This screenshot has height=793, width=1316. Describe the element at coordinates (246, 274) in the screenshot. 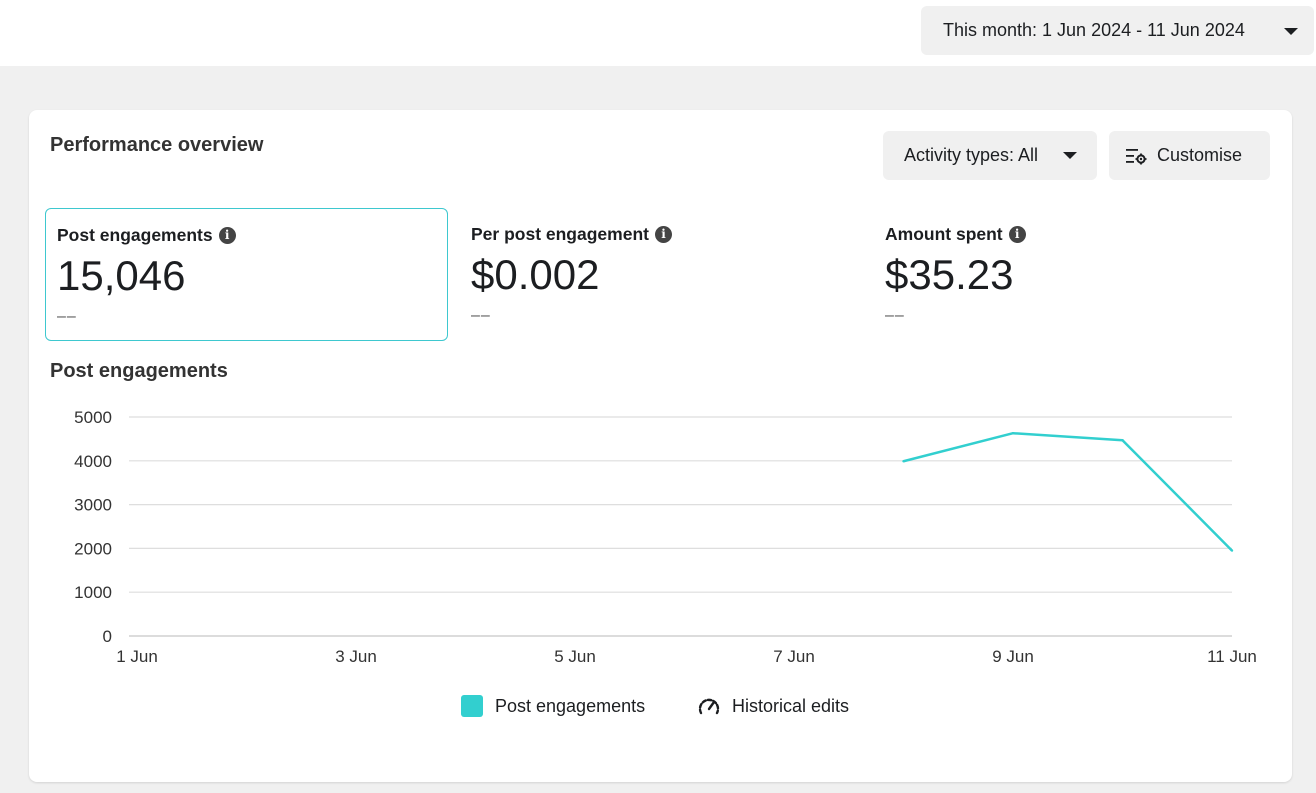

I see `metric-post-engagements: Post engagements i 15,046 ––` at that location.